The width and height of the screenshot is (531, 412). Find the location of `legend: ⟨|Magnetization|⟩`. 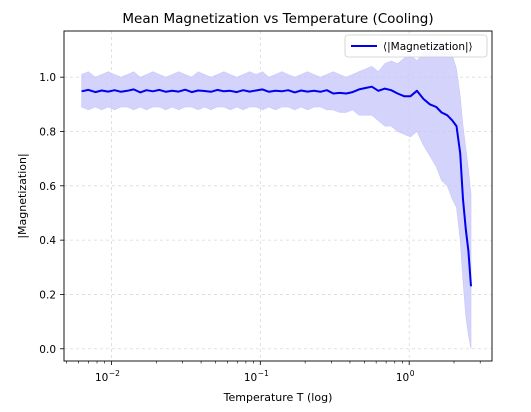

legend: ⟨|Magnetization|⟩ is located at coordinates (416, 46).